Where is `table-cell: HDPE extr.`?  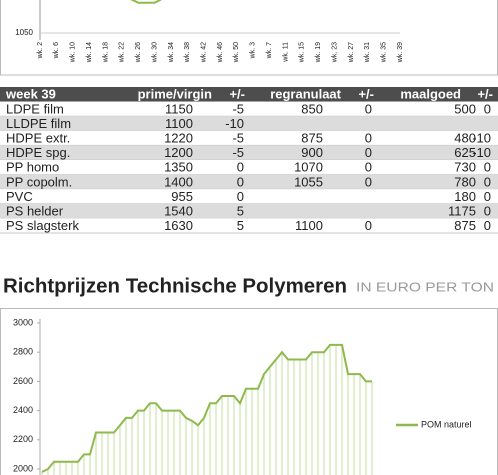 table-cell: HDPE extr. is located at coordinates (38, 138).